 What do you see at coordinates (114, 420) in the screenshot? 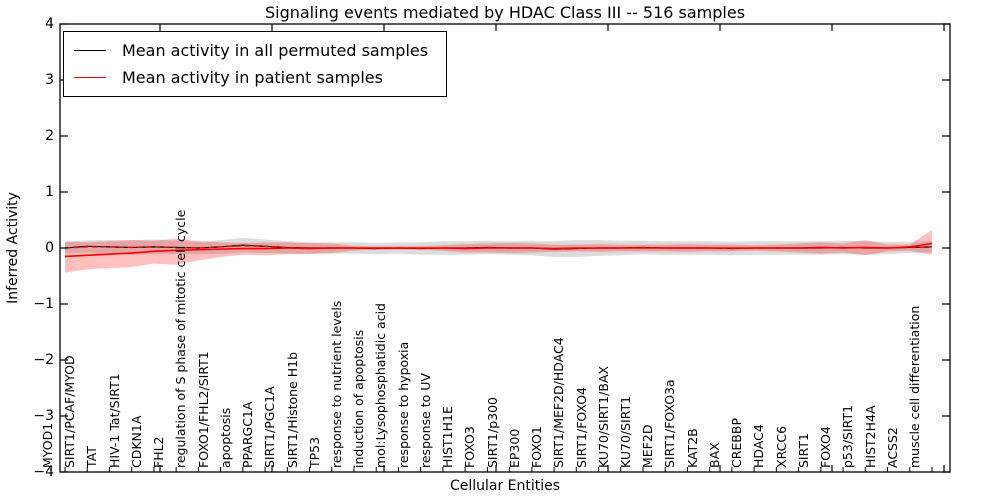
I see `x-category-label: HIV-1 Tat/SIRT1` at bounding box center [114, 420].